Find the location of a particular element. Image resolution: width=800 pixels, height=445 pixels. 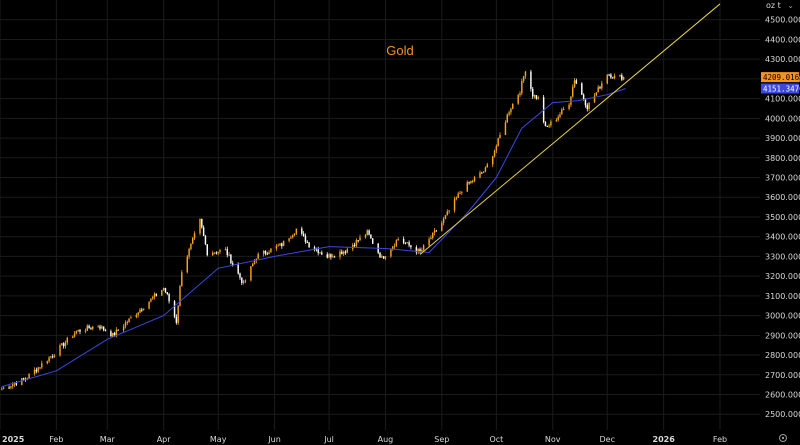

settings-icon is located at coordinates (783, 438).